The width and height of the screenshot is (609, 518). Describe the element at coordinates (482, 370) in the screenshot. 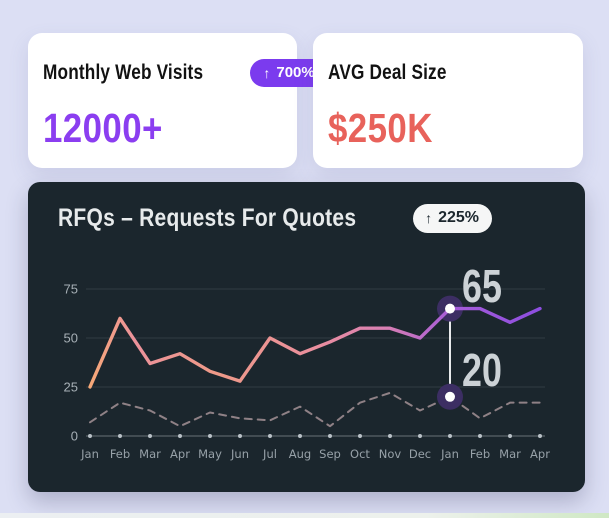

I see `svg-text: 20` at that location.